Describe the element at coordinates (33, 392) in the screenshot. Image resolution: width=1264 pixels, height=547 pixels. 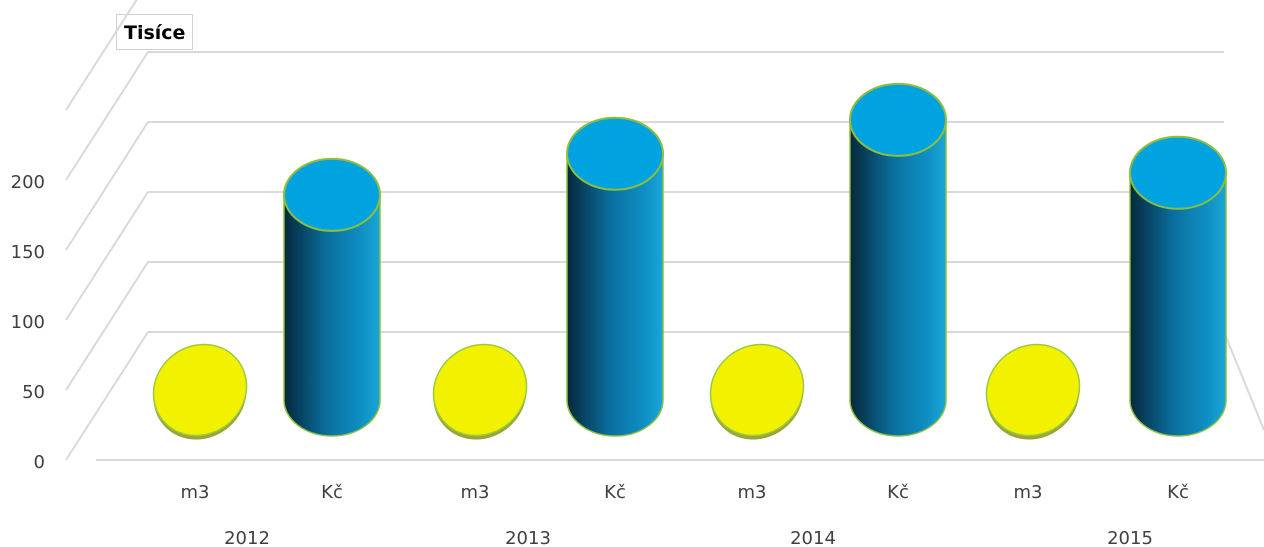
I see `y-tick-label: 50` at that location.